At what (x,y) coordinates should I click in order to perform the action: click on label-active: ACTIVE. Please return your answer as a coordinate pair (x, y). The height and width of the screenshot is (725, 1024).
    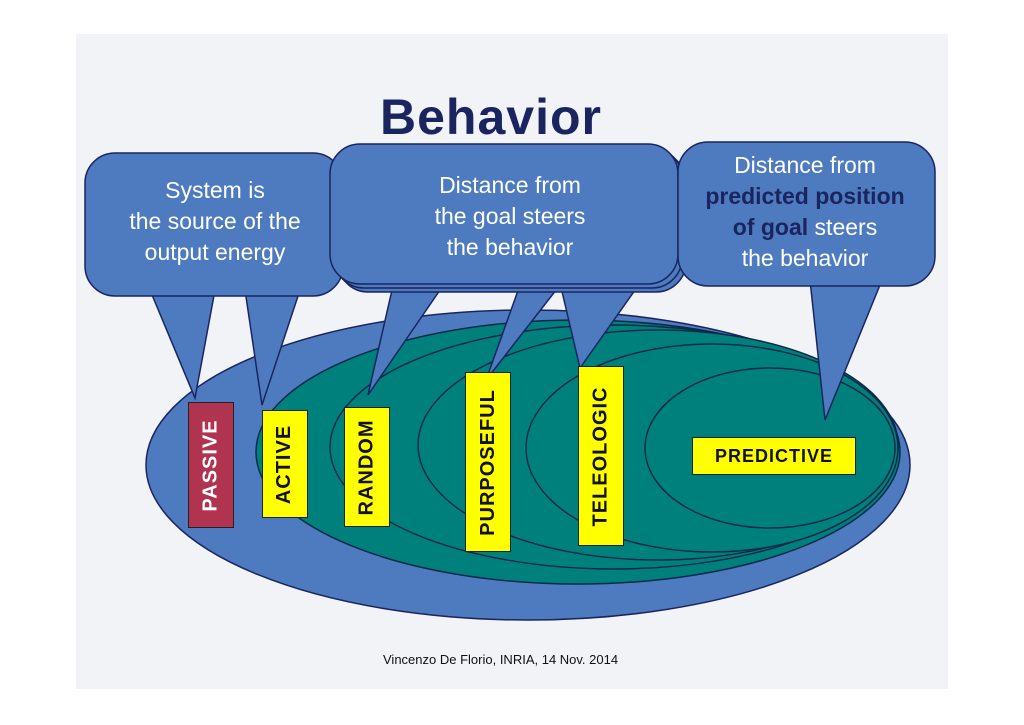
    Looking at the image, I should click on (285, 464).